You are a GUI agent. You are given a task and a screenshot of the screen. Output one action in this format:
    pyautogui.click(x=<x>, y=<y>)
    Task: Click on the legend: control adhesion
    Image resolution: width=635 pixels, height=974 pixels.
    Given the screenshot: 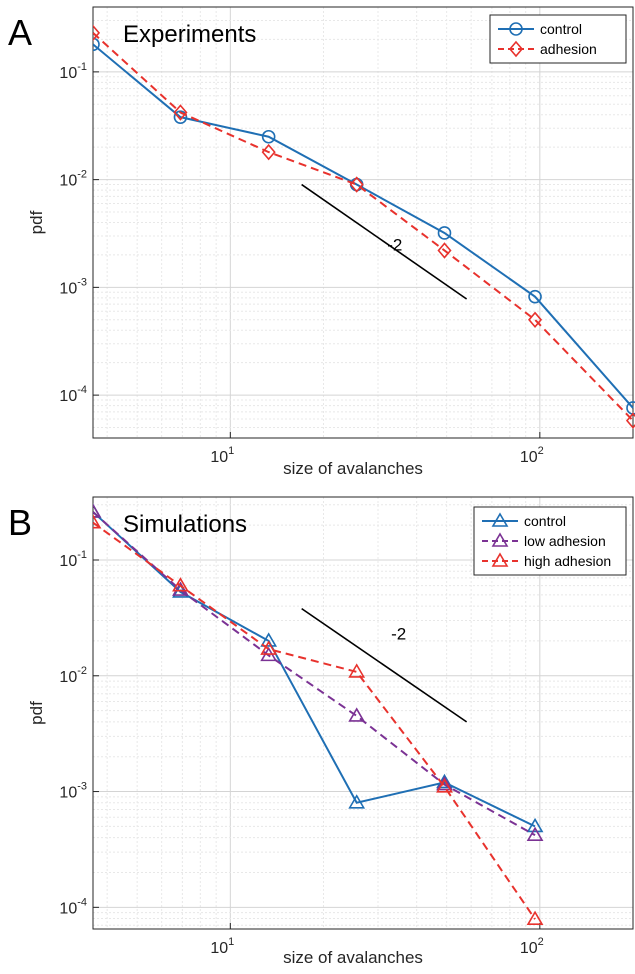 What is the action you would take?
    pyautogui.click(x=558, y=39)
    